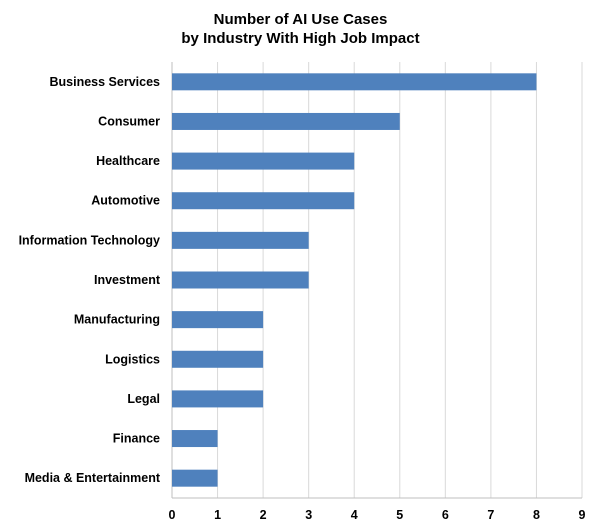  Describe the element at coordinates (143, 399) in the screenshot. I see `category-label: Legal` at that location.